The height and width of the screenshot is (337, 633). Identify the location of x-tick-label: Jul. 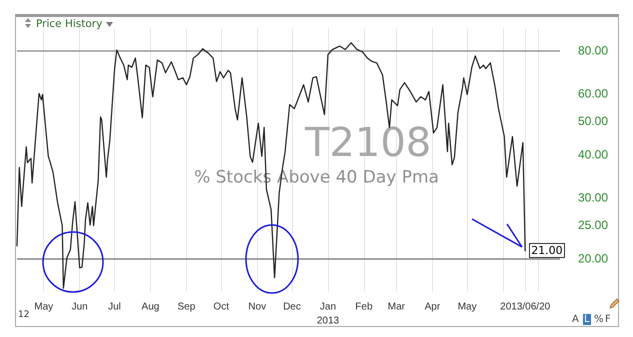
(114, 307).